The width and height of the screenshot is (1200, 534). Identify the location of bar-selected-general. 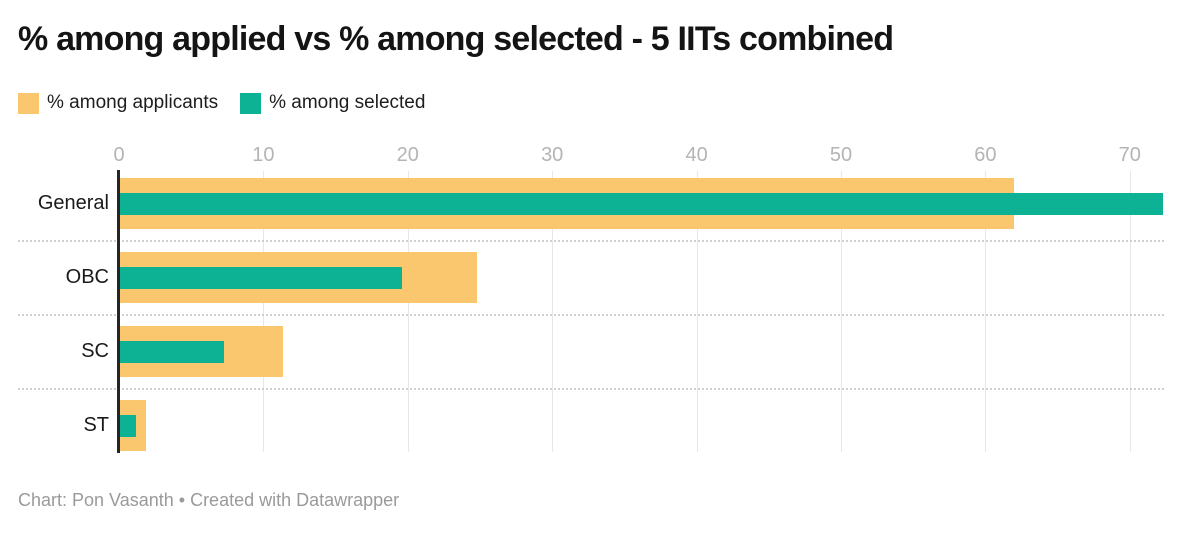
(641, 204).